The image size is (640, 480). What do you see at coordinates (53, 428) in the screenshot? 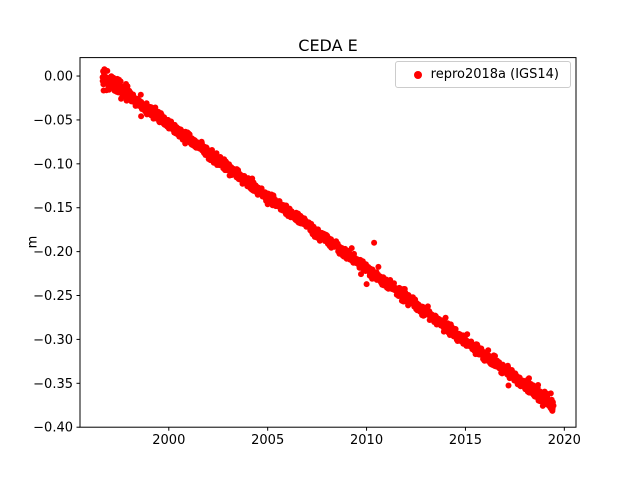
I see `y-tick-label: −0.40` at bounding box center [53, 428].